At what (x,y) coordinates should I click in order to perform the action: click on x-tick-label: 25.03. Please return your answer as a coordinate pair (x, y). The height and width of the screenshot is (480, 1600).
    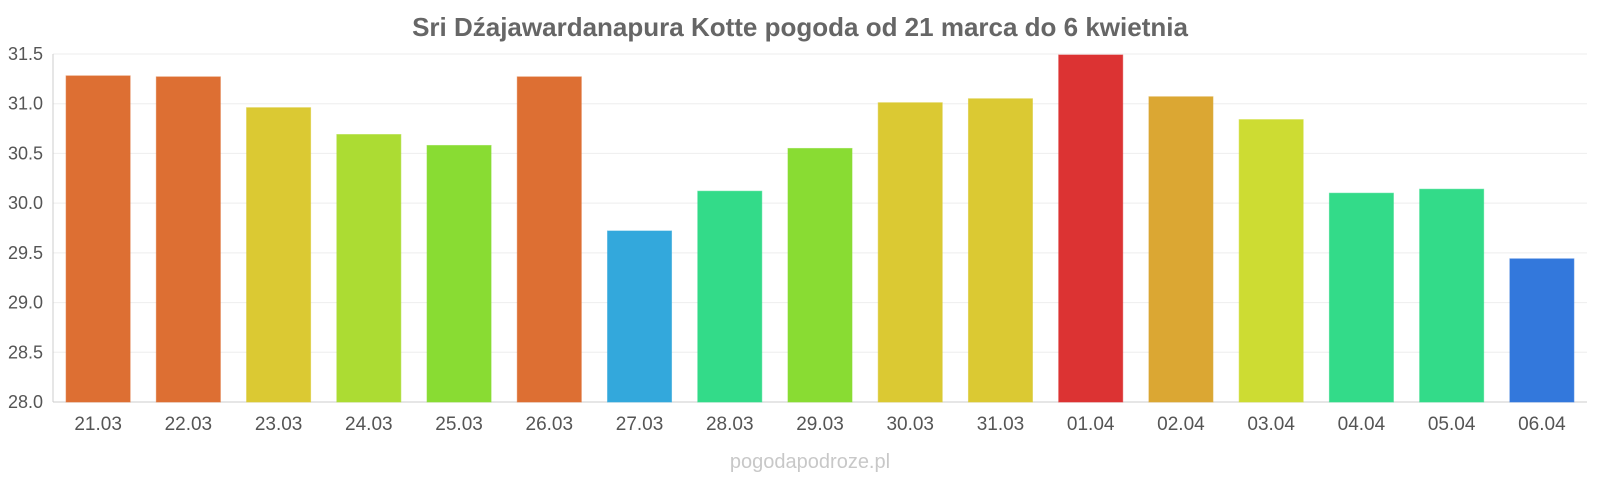
    Looking at the image, I should click on (459, 424).